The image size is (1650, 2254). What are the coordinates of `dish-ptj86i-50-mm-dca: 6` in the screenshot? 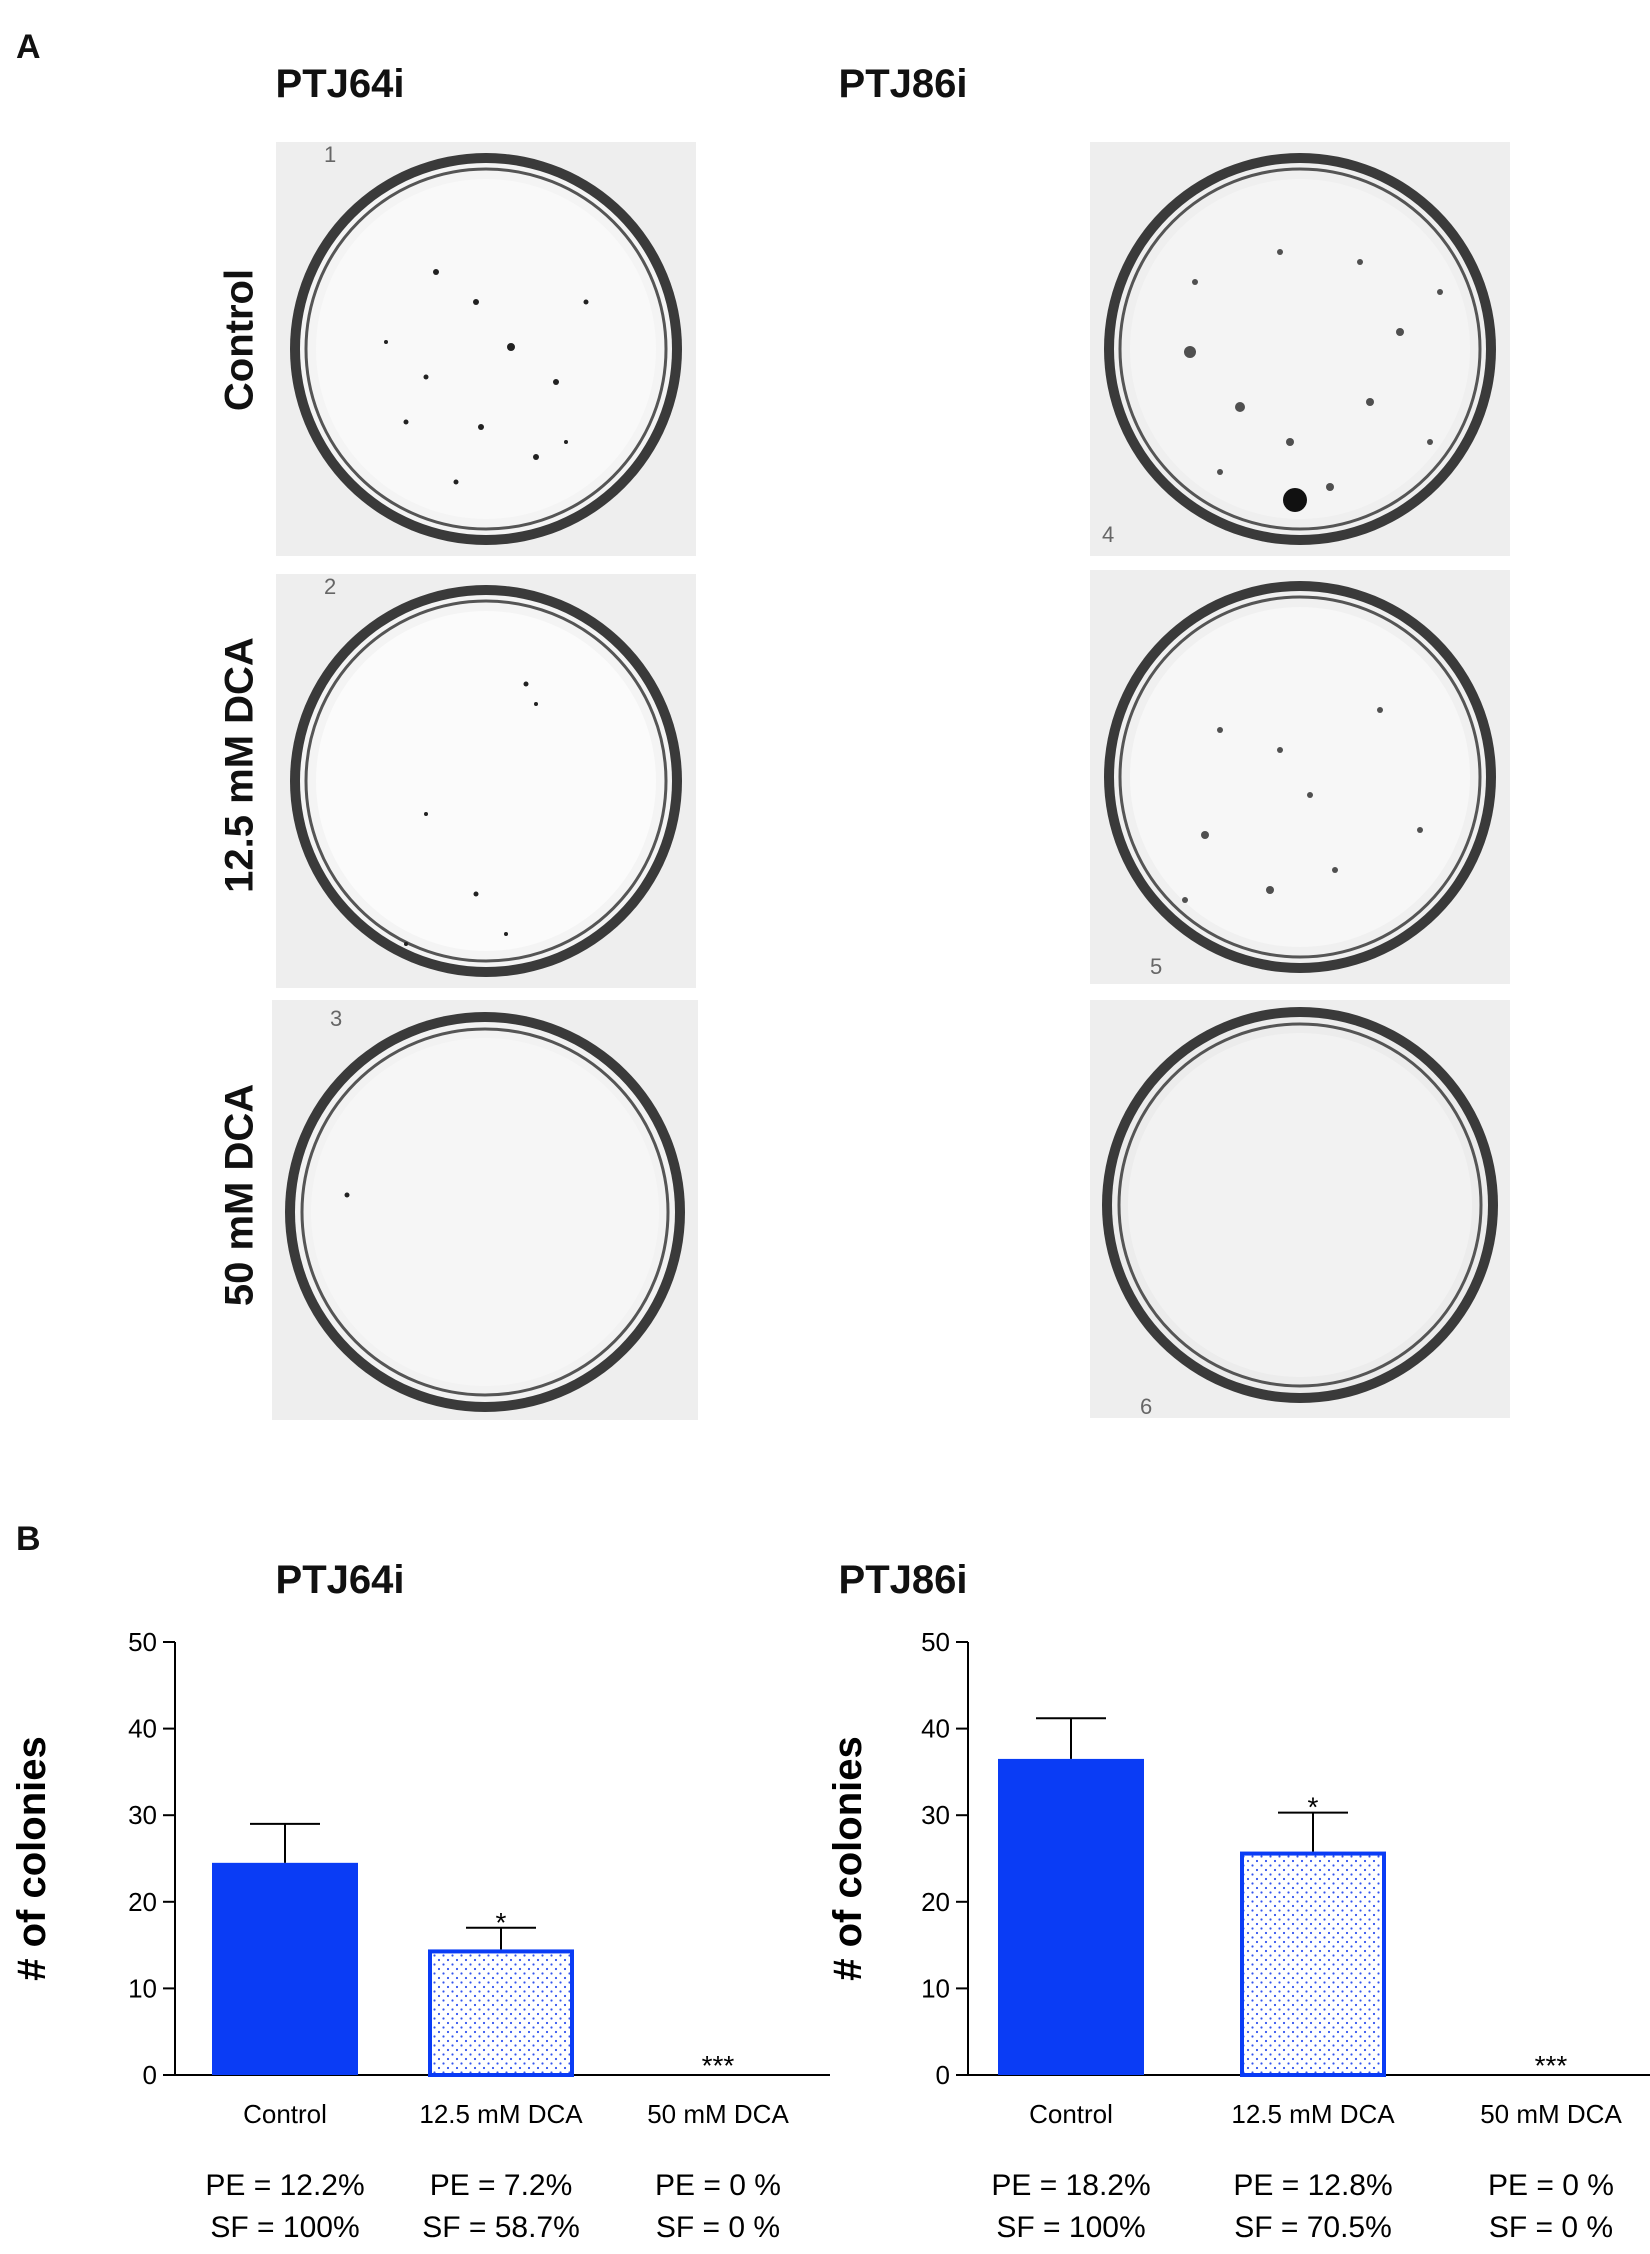 It's located at (1300, 1209).